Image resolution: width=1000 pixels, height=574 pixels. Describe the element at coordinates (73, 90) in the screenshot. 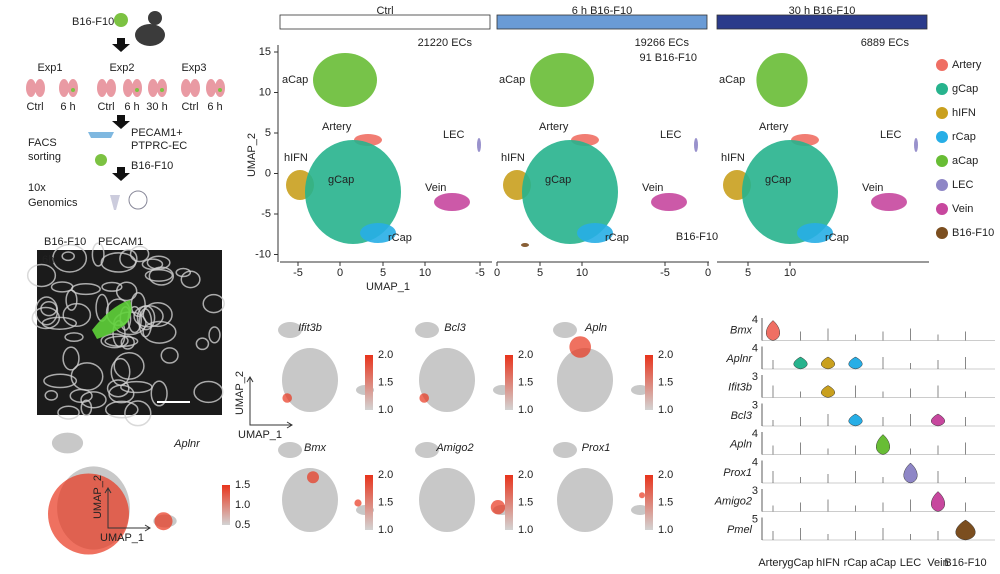

I see `tumor-dot` at that location.